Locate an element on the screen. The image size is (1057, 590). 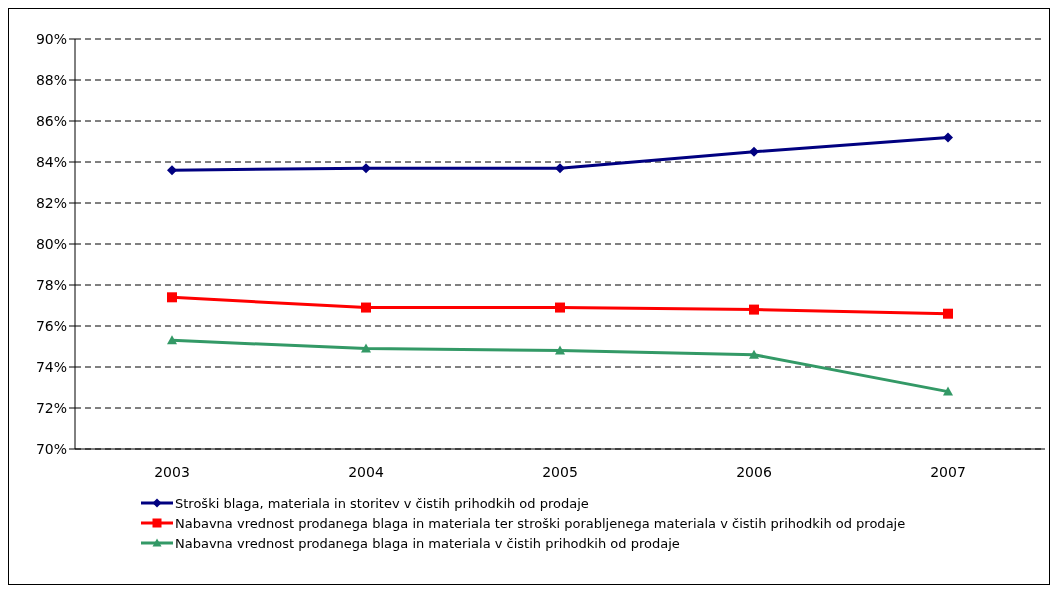
legend-label: Nabavna vrednost prodanega blaga in materiala ter stroški porabljenega materiala v čistih prihodkih od prodaje is located at coordinates (540, 523).